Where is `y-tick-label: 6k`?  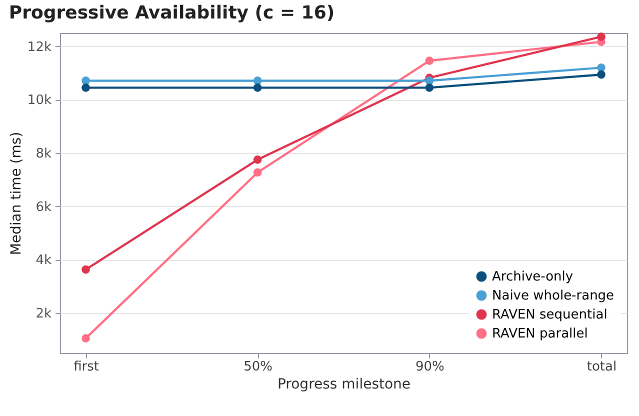 y-tick-label: 6k is located at coordinates (44, 207).